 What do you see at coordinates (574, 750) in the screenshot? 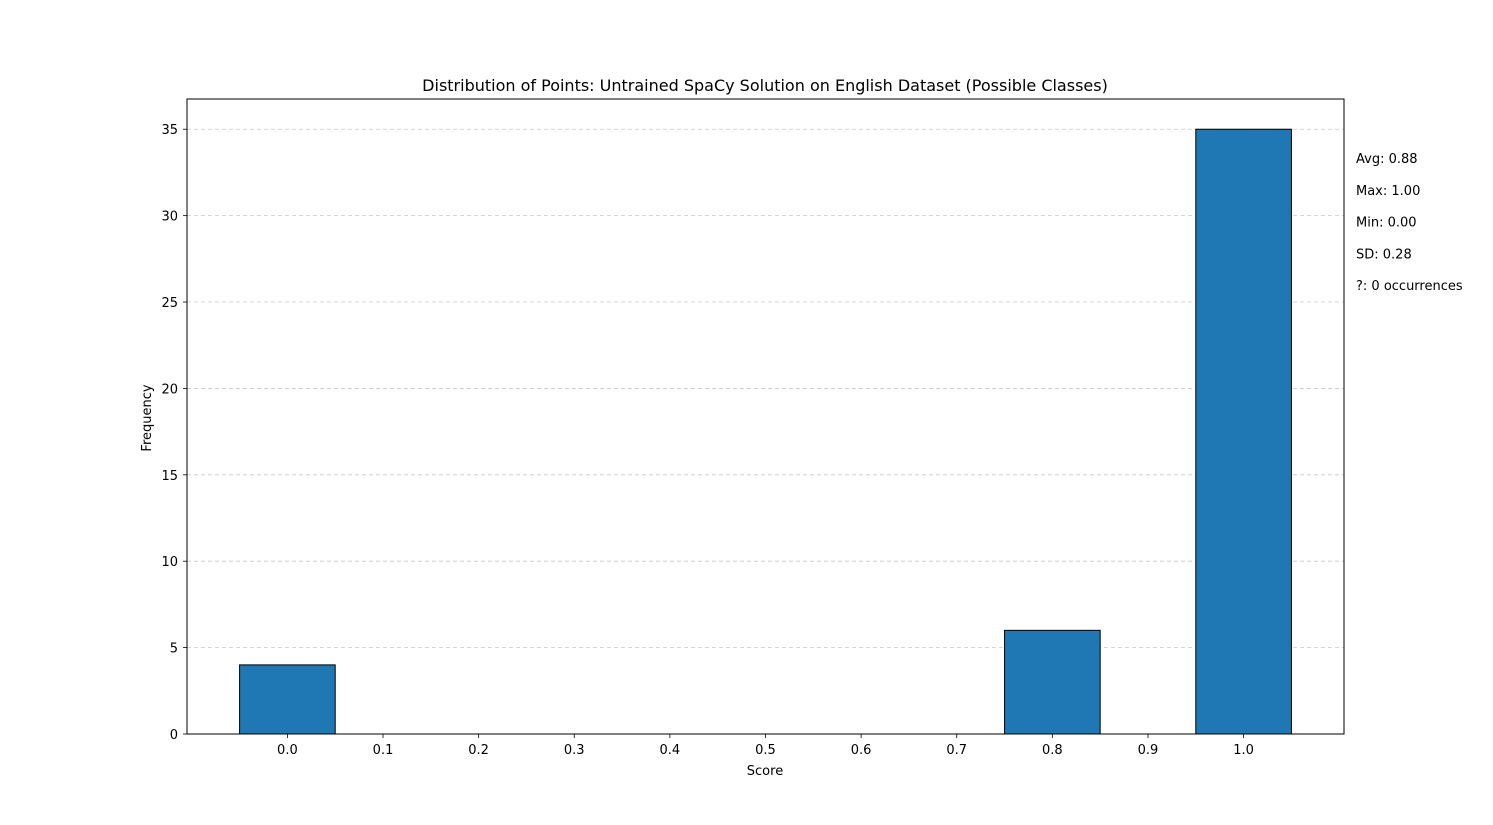
I see `x-tick-label: 0.3` at bounding box center [574, 750].